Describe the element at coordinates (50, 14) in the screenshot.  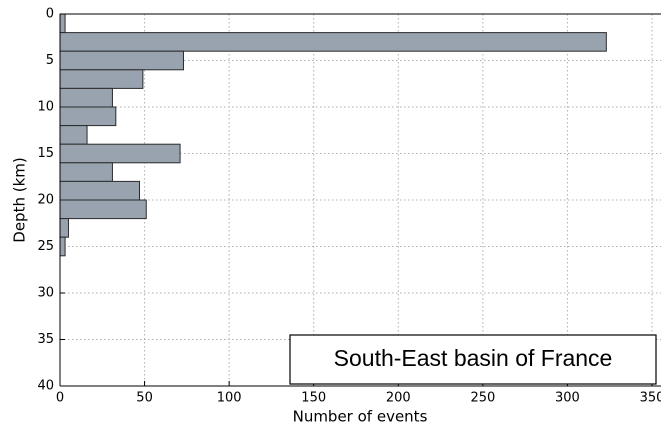
I see `y-tick-label: 0` at that location.